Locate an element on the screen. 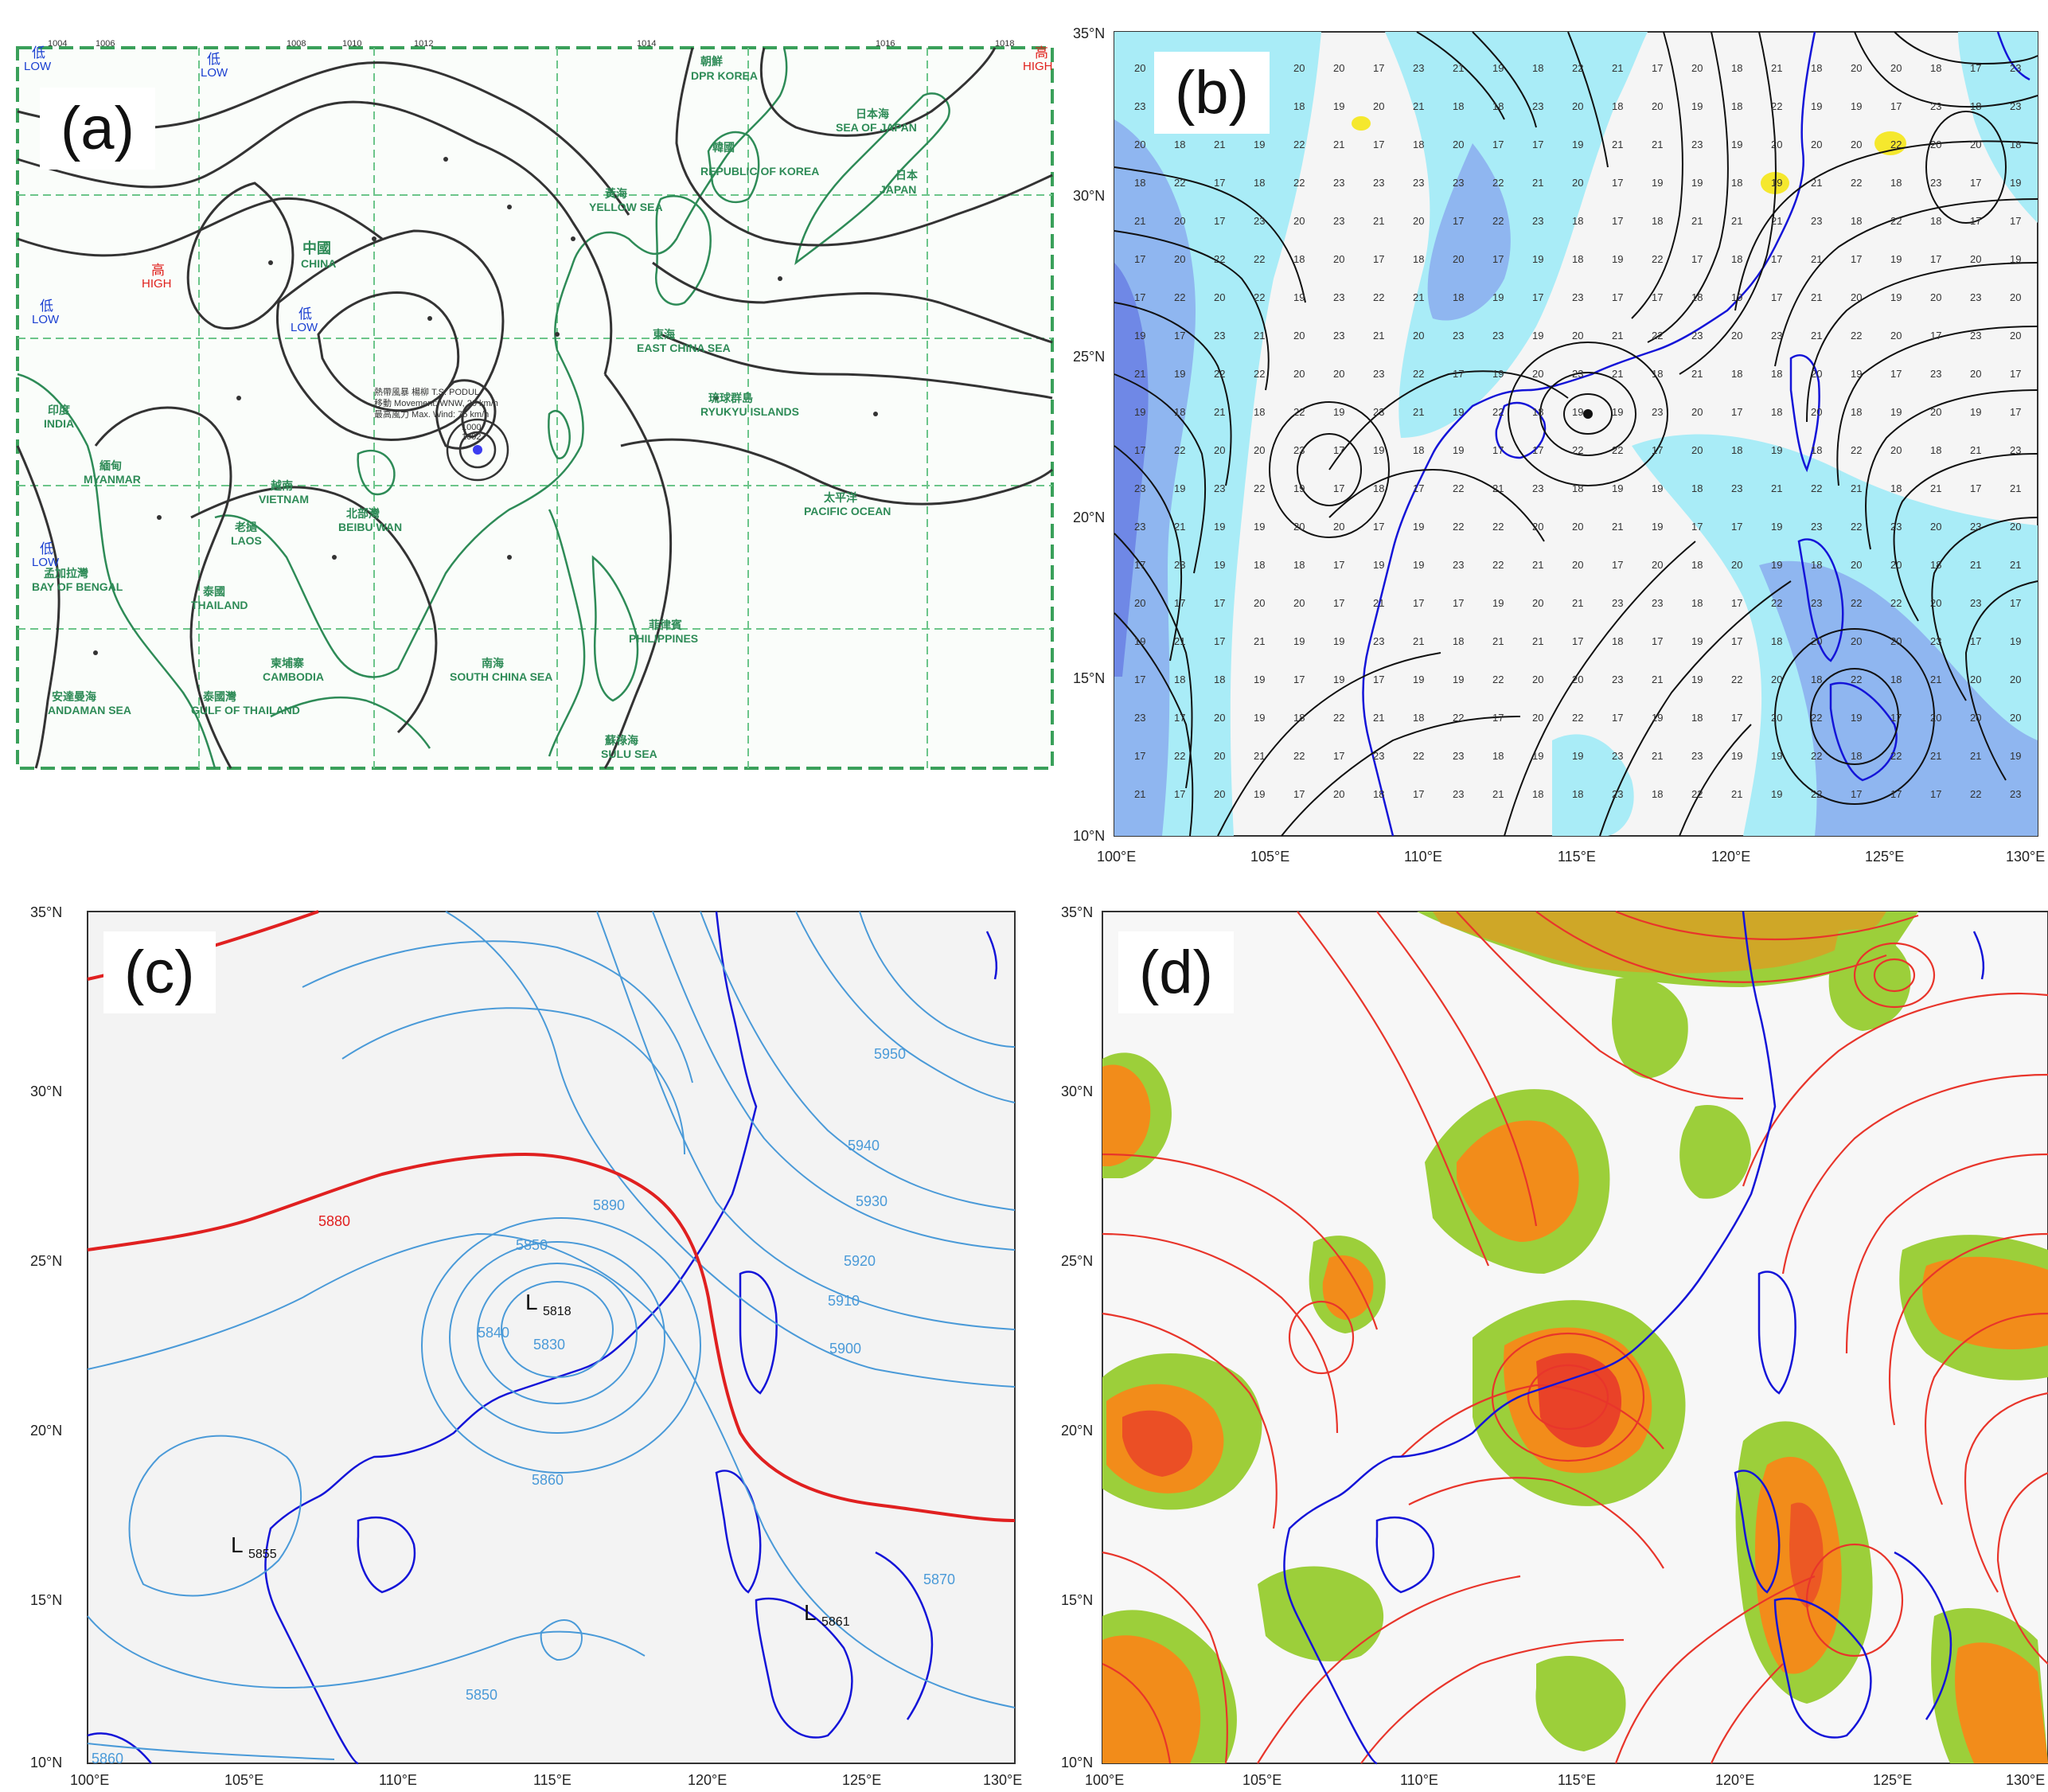 The height and width of the screenshot is (1792, 2048). y-tick: 35°N is located at coordinates (1089, 33).